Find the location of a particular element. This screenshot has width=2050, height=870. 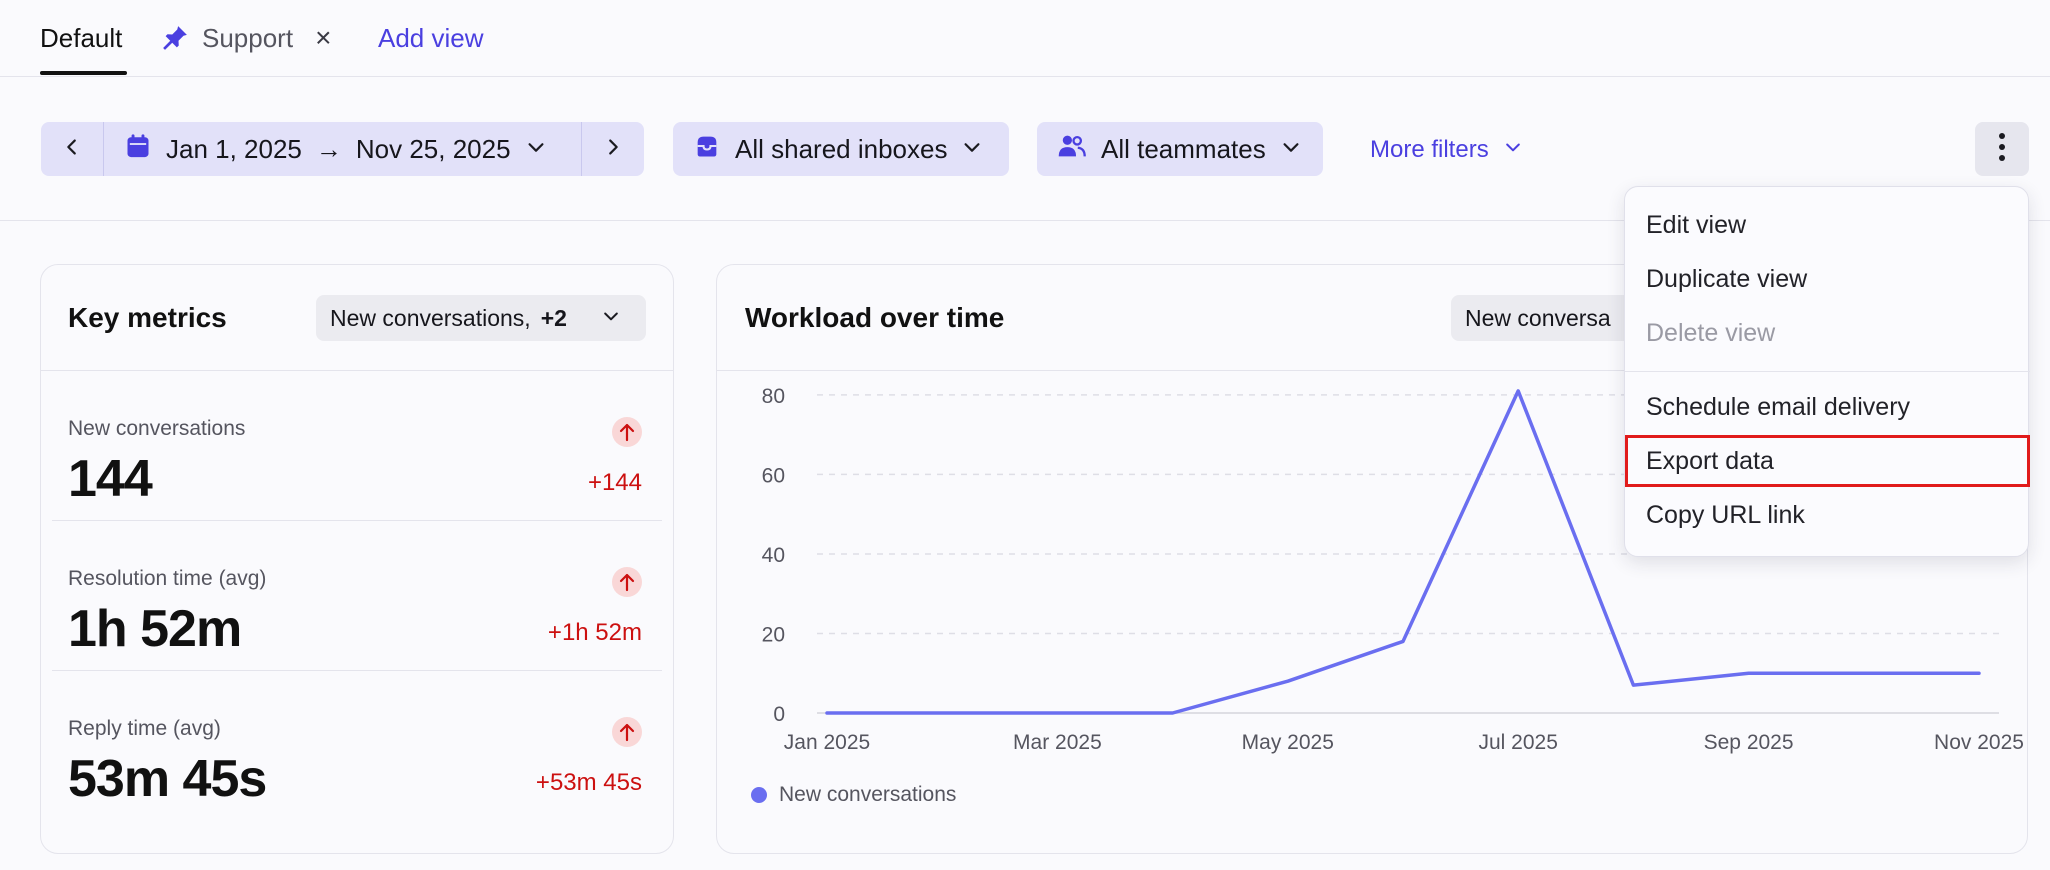

metric-label: New conversations is located at coordinates (157, 428).